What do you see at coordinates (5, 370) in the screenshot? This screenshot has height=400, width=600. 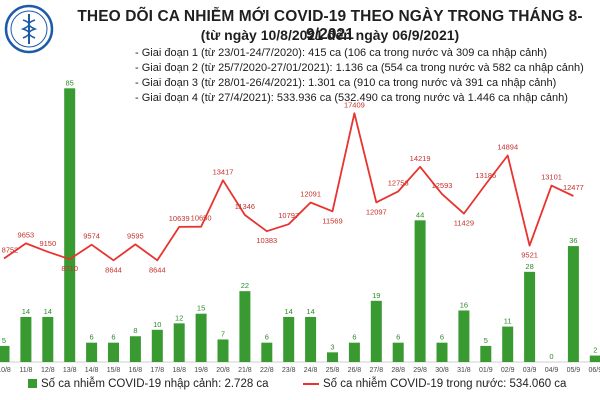 I see `x-tick-label: 10/8` at bounding box center [5, 370].